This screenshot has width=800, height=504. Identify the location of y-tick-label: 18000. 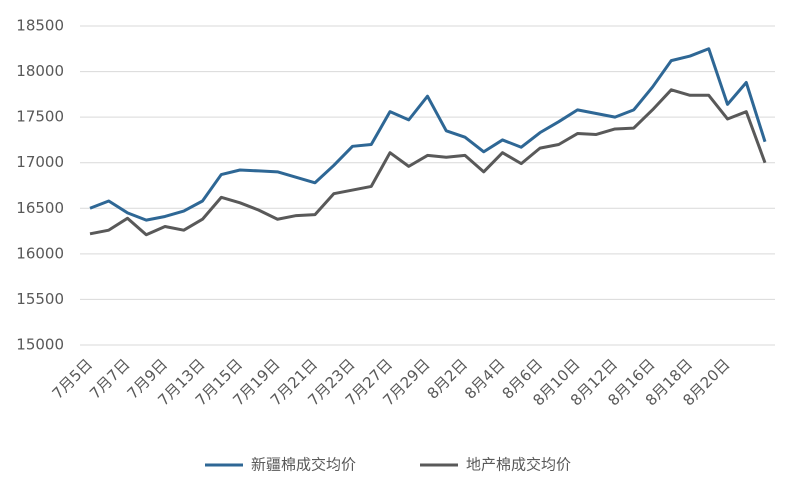
(40, 71).